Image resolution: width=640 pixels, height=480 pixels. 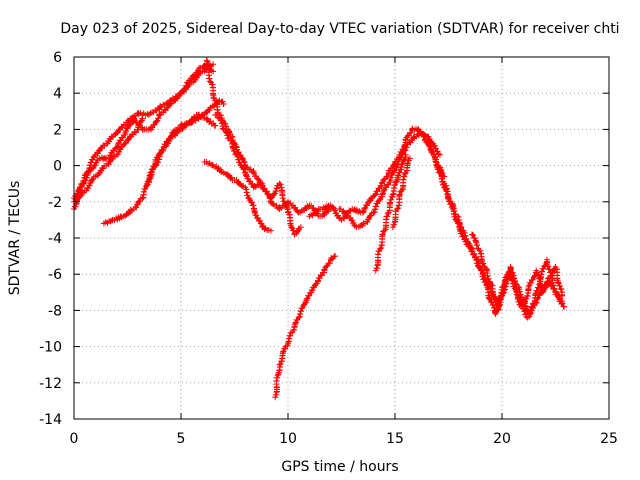 What do you see at coordinates (57, 94) in the screenshot?
I see `y-tick-label: 4` at bounding box center [57, 94].